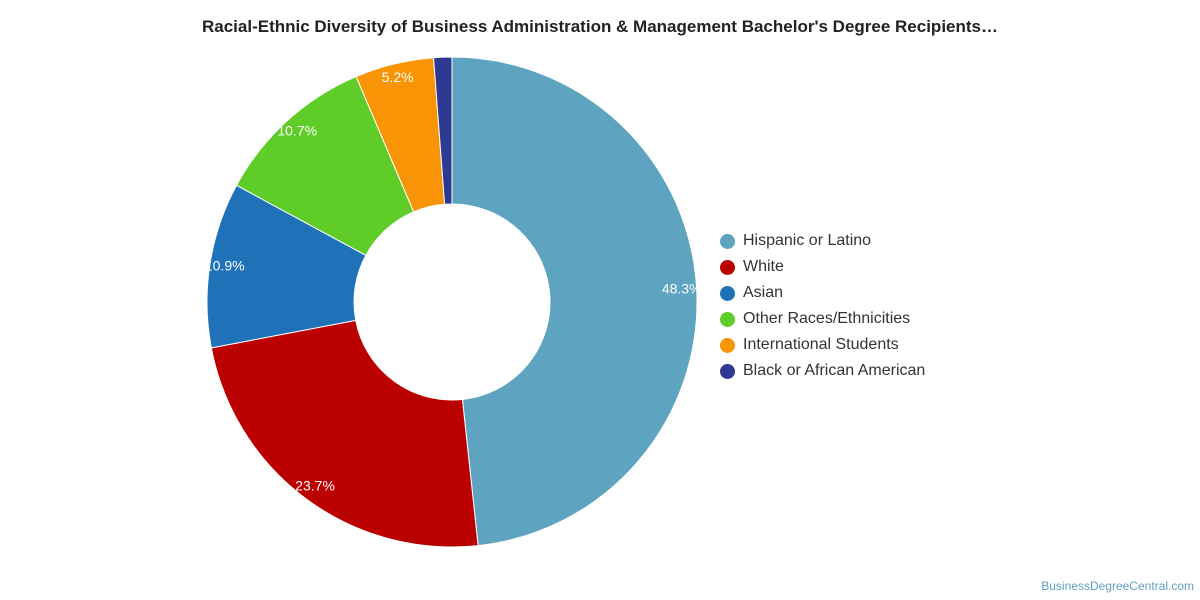 The width and height of the screenshot is (1200, 600). Describe the element at coordinates (315, 485) in the screenshot. I see `slice-label-white: 23.7%` at that location.